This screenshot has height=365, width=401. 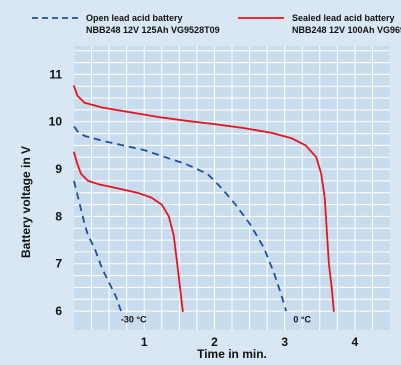 What do you see at coordinates (214, 342) in the screenshot?
I see `x-tick-label: 2` at bounding box center [214, 342].